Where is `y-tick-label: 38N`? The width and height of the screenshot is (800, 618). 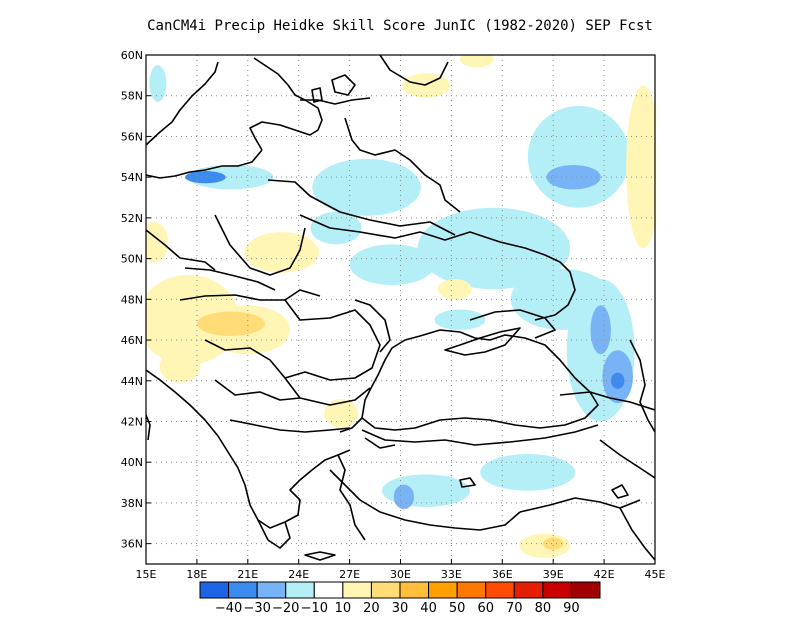
y-tick-label: 38N is located at coordinates (132, 503).